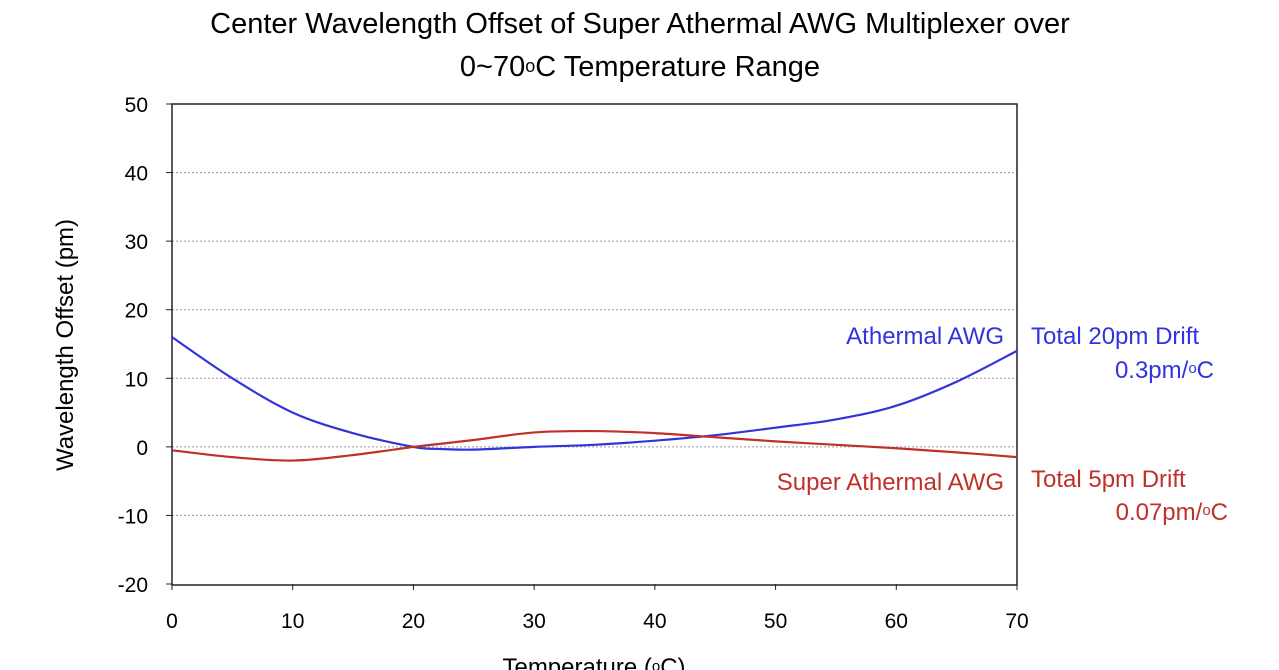 The width and height of the screenshot is (1279, 670). What do you see at coordinates (1164, 370) in the screenshot?
I see `annotation-athermal-rate: 0.3pm/oC` at bounding box center [1164, 370].